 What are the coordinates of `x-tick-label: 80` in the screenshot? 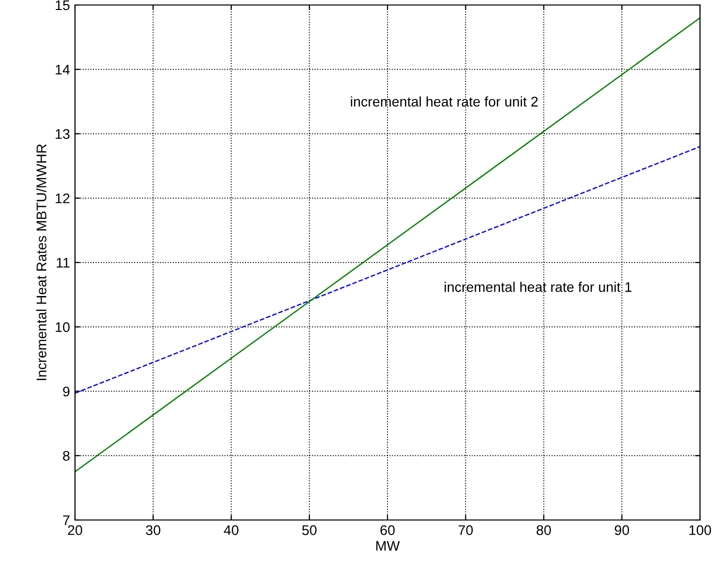 It's located at (543, 530).